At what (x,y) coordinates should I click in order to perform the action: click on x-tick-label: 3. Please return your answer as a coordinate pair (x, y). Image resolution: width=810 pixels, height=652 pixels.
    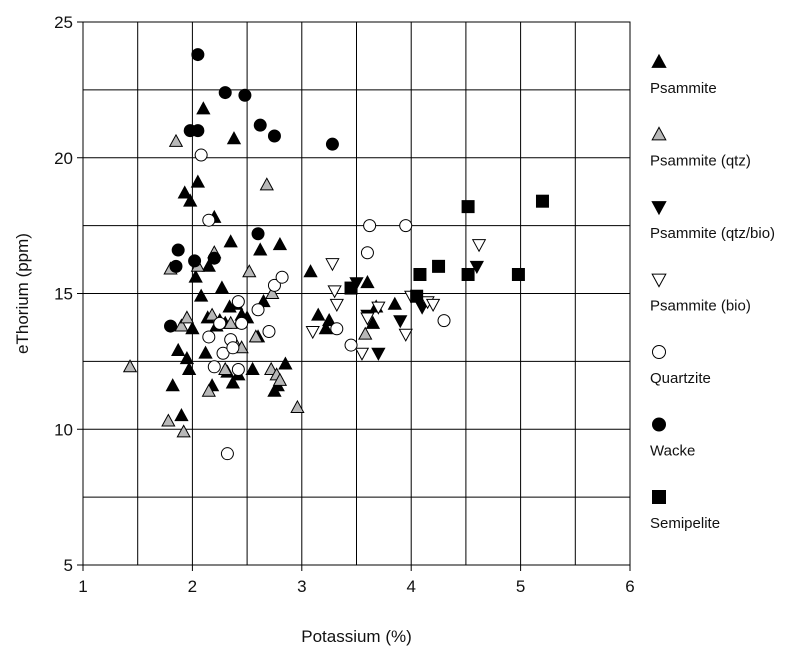
    Looking at the image, I should click on (301, 586).